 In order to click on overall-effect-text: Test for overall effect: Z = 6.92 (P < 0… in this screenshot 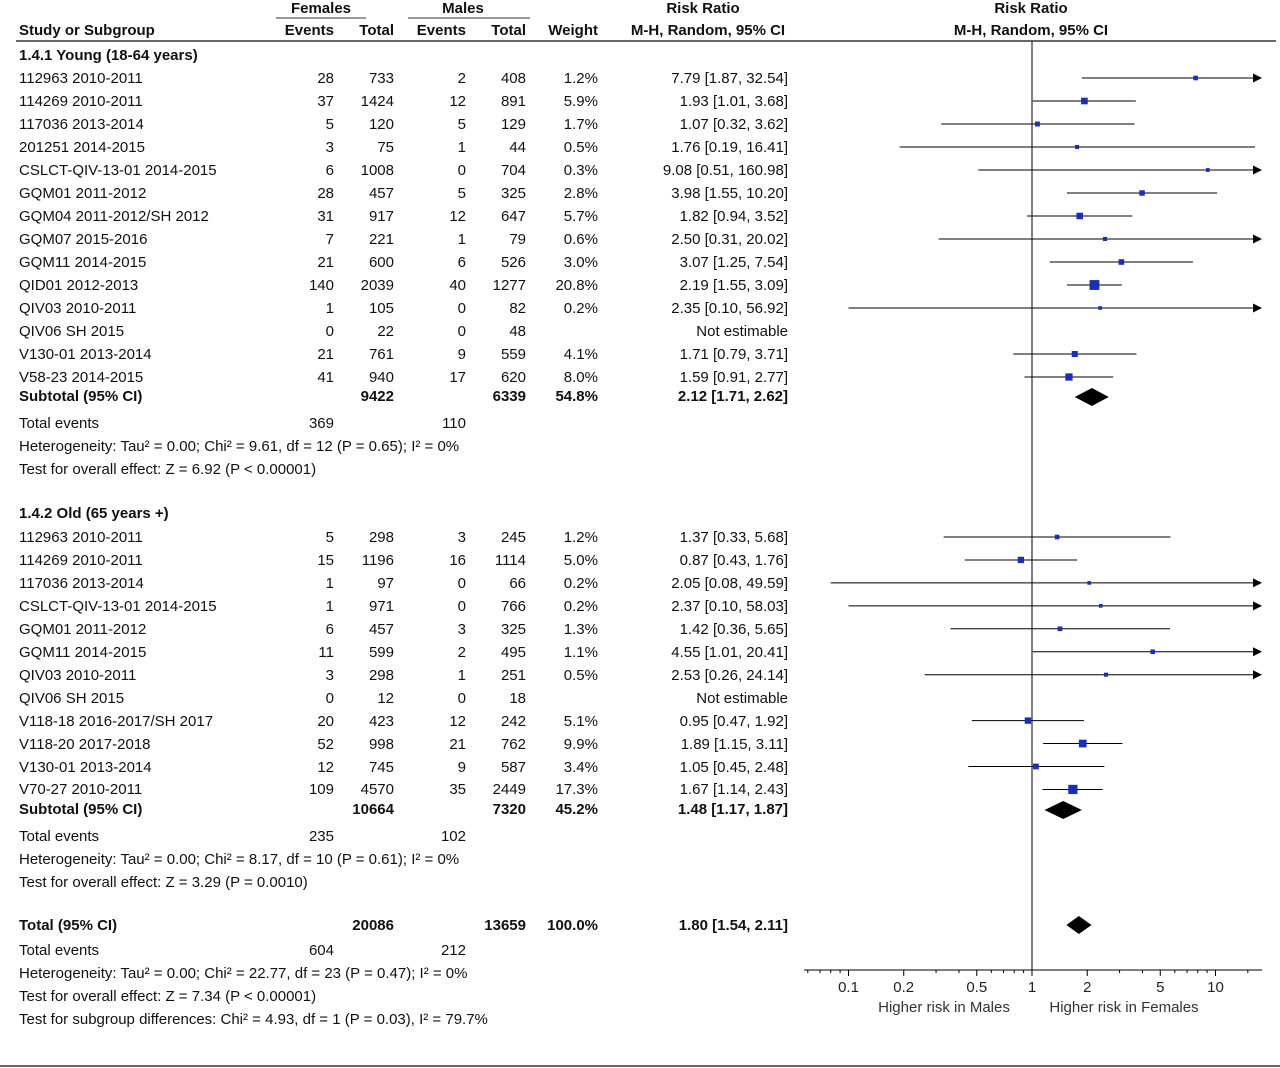, I will do `click(168, 469)`.